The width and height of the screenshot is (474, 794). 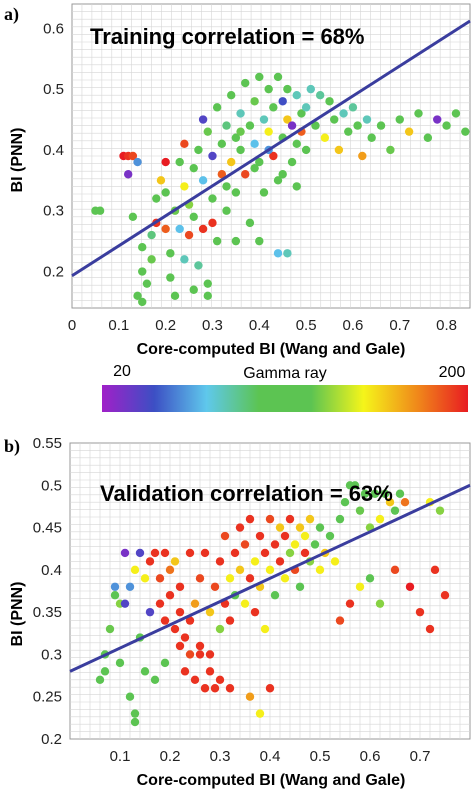 What do you see at coordinates (227, 36) in the screenshot?
I see `chart-title-a: Training correlation = 68%` at bounding box center [227, 36].